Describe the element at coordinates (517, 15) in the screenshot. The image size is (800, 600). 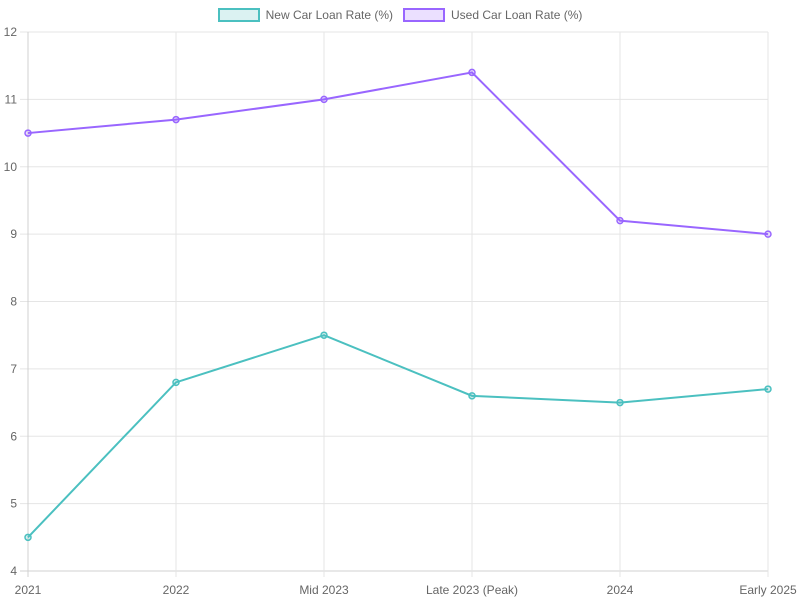
I see `legend-label: Used Car Loan Rate (%)` at that location.